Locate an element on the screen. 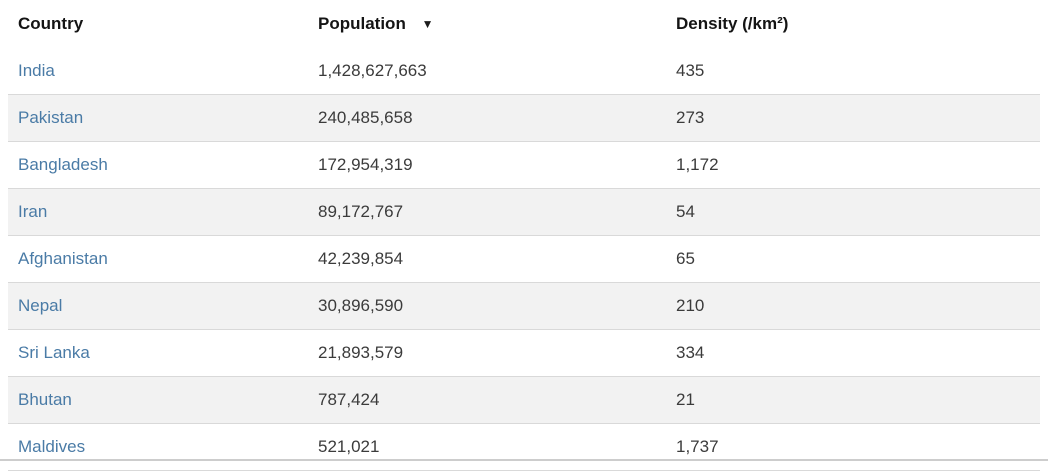 The width and height of the screenshot is (1048, 471). country-cell: Afghanistan is located at coordinates (158, 259).